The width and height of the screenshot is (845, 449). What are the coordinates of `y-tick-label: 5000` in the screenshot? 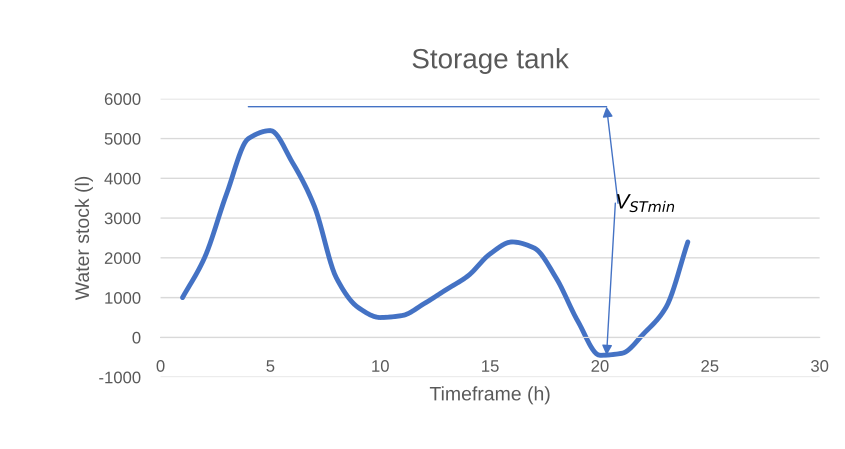 It's located at (122, 138).